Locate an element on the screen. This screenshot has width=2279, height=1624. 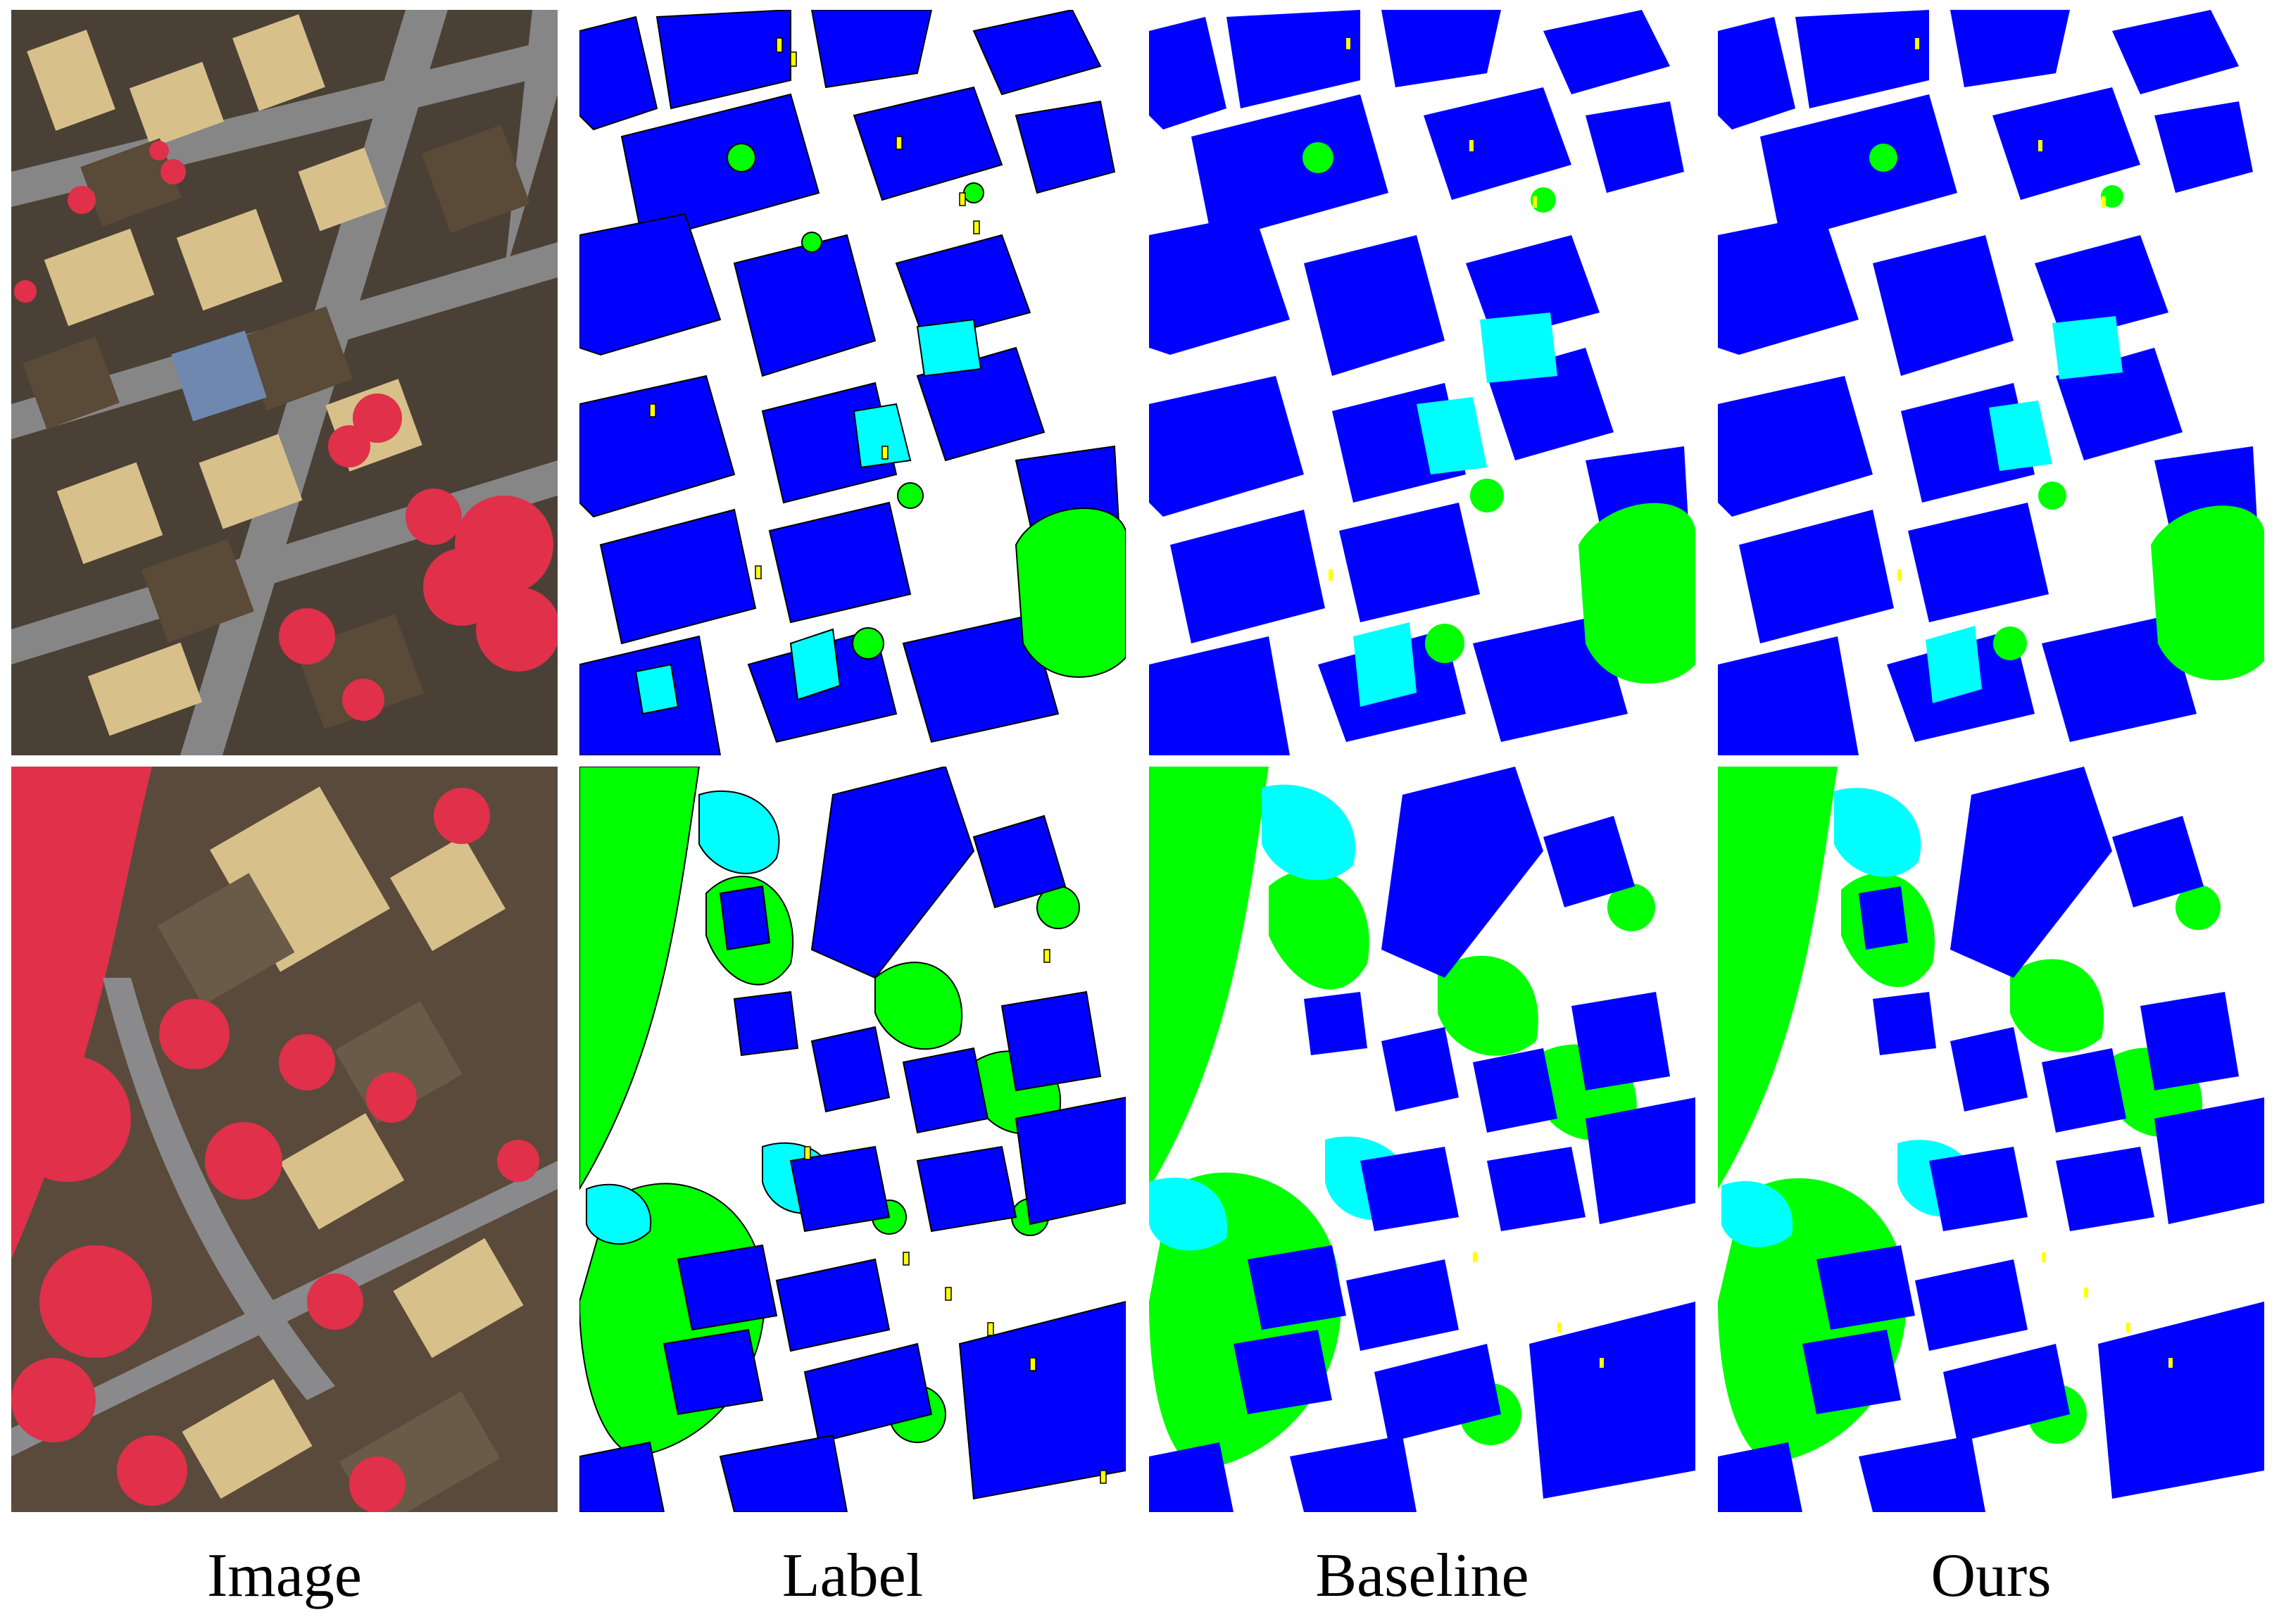
ours-map-top-svg is located at coordinates (1991, 382).